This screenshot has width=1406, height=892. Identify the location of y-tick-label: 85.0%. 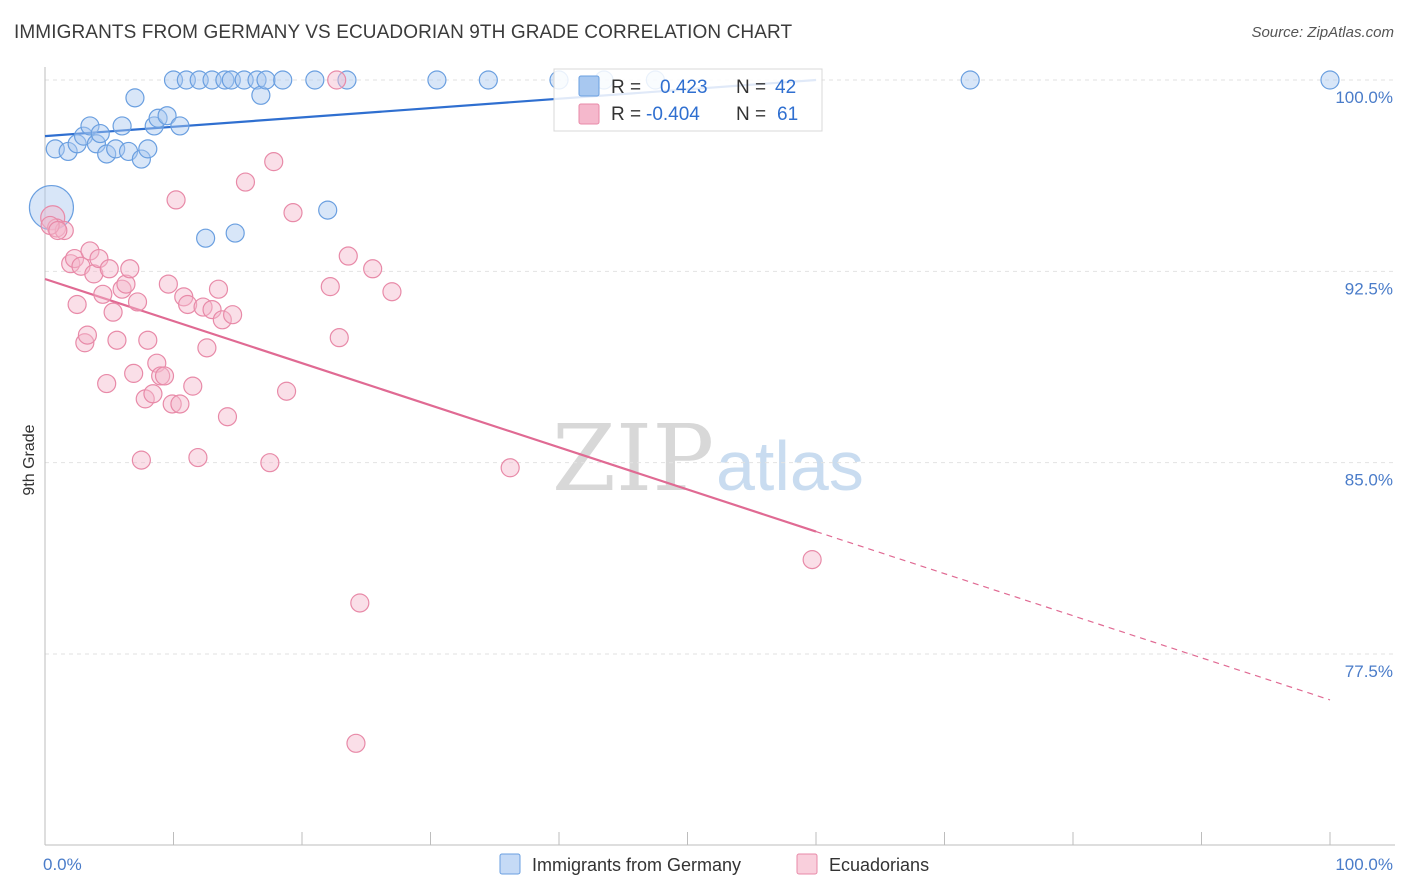
(1369, 480).